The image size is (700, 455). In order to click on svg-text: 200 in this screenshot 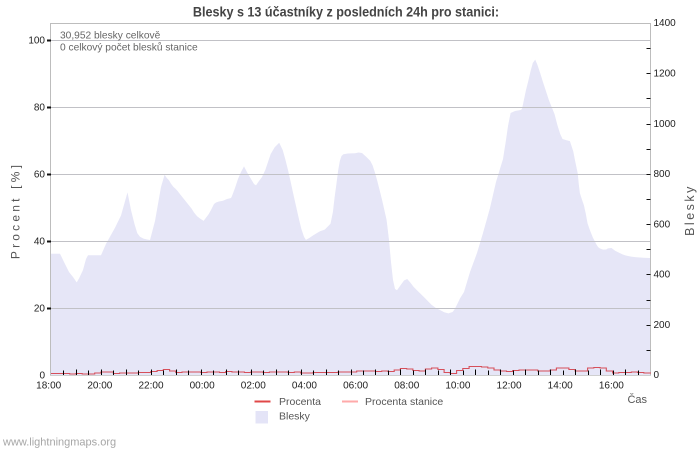, I will do `click(662, 325)`.